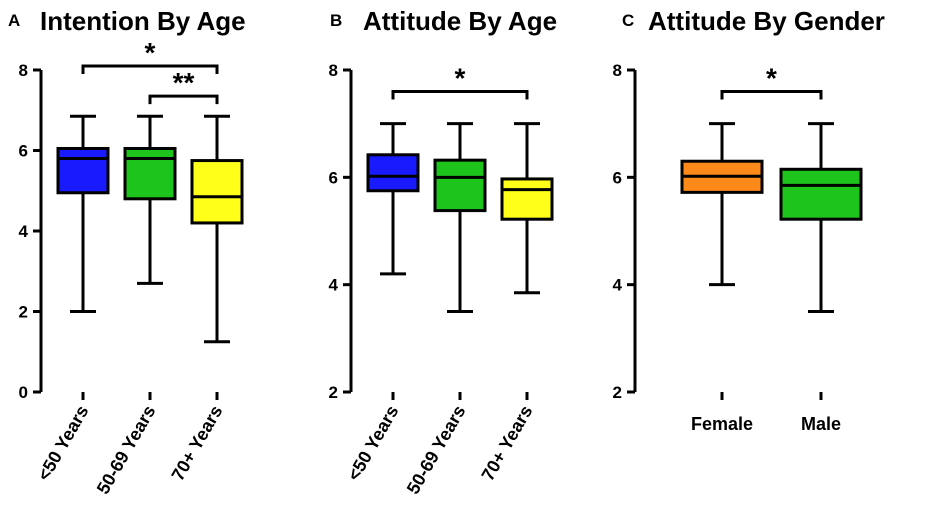 Image resolution: width=935 pixels, height=523 pixels. Describe the element at coordinates (628, 20) in the screenshot. I see `panel-letter: C` at that location.